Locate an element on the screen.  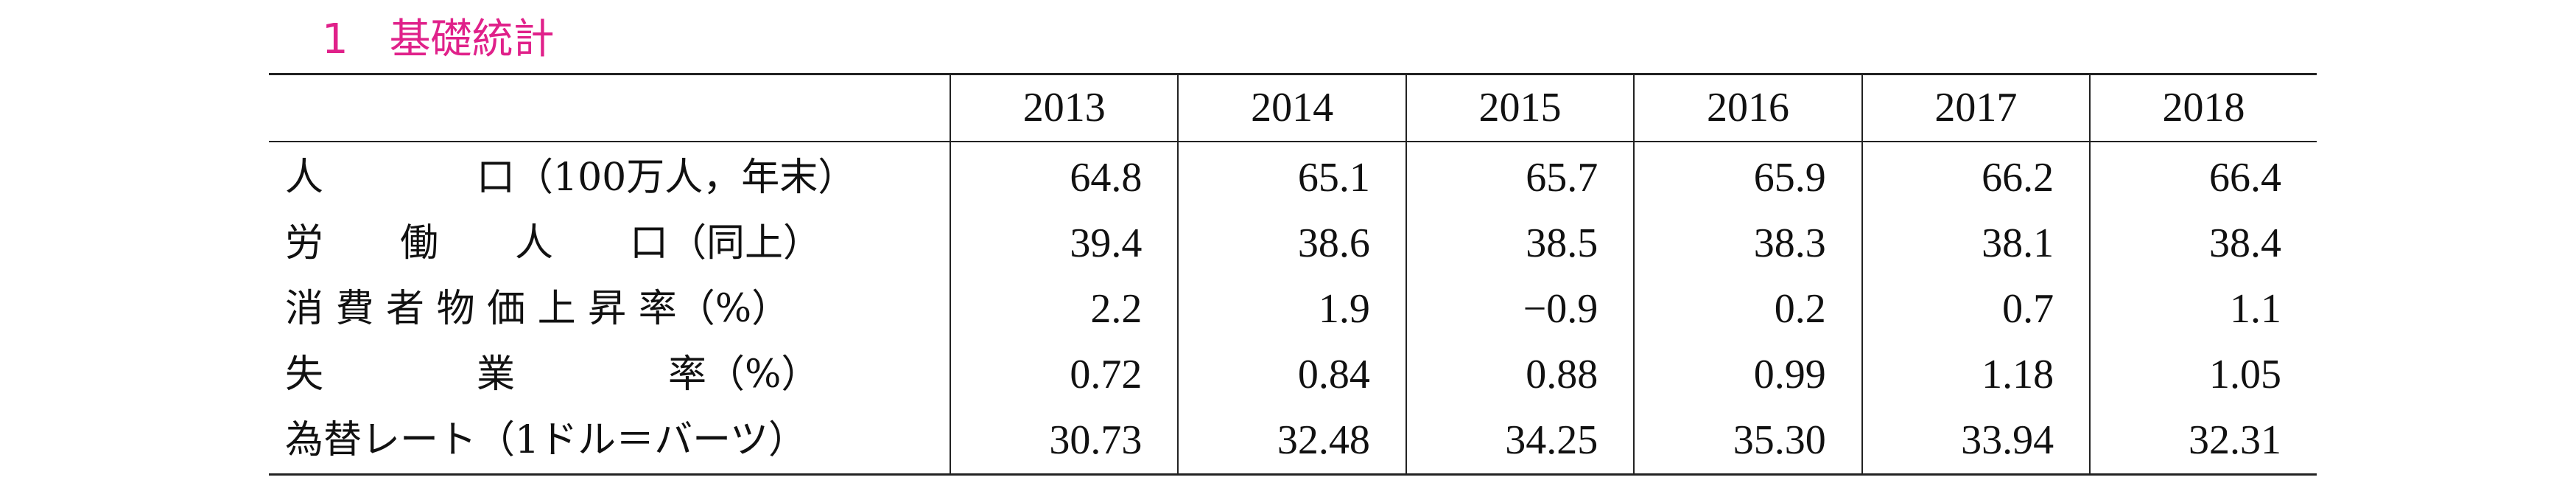
value-cell: 30.73 is located at coordinates (1064, 441).